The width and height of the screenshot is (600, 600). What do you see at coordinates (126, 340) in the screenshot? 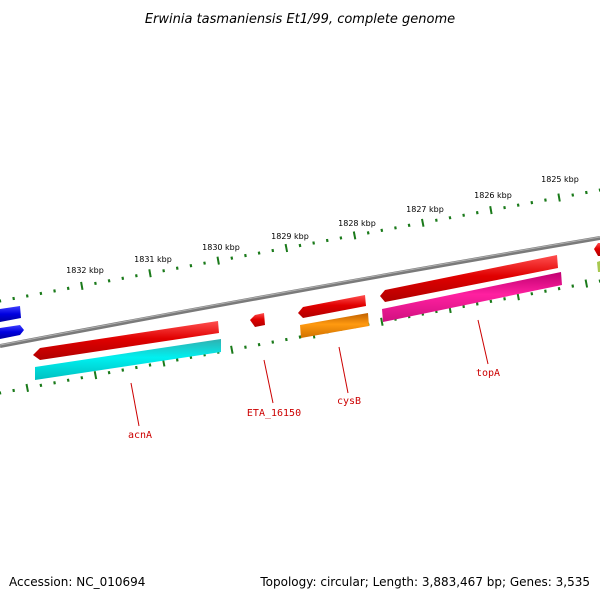
I see `gene-arrow-acna-red` at bounding box center [126, 340].